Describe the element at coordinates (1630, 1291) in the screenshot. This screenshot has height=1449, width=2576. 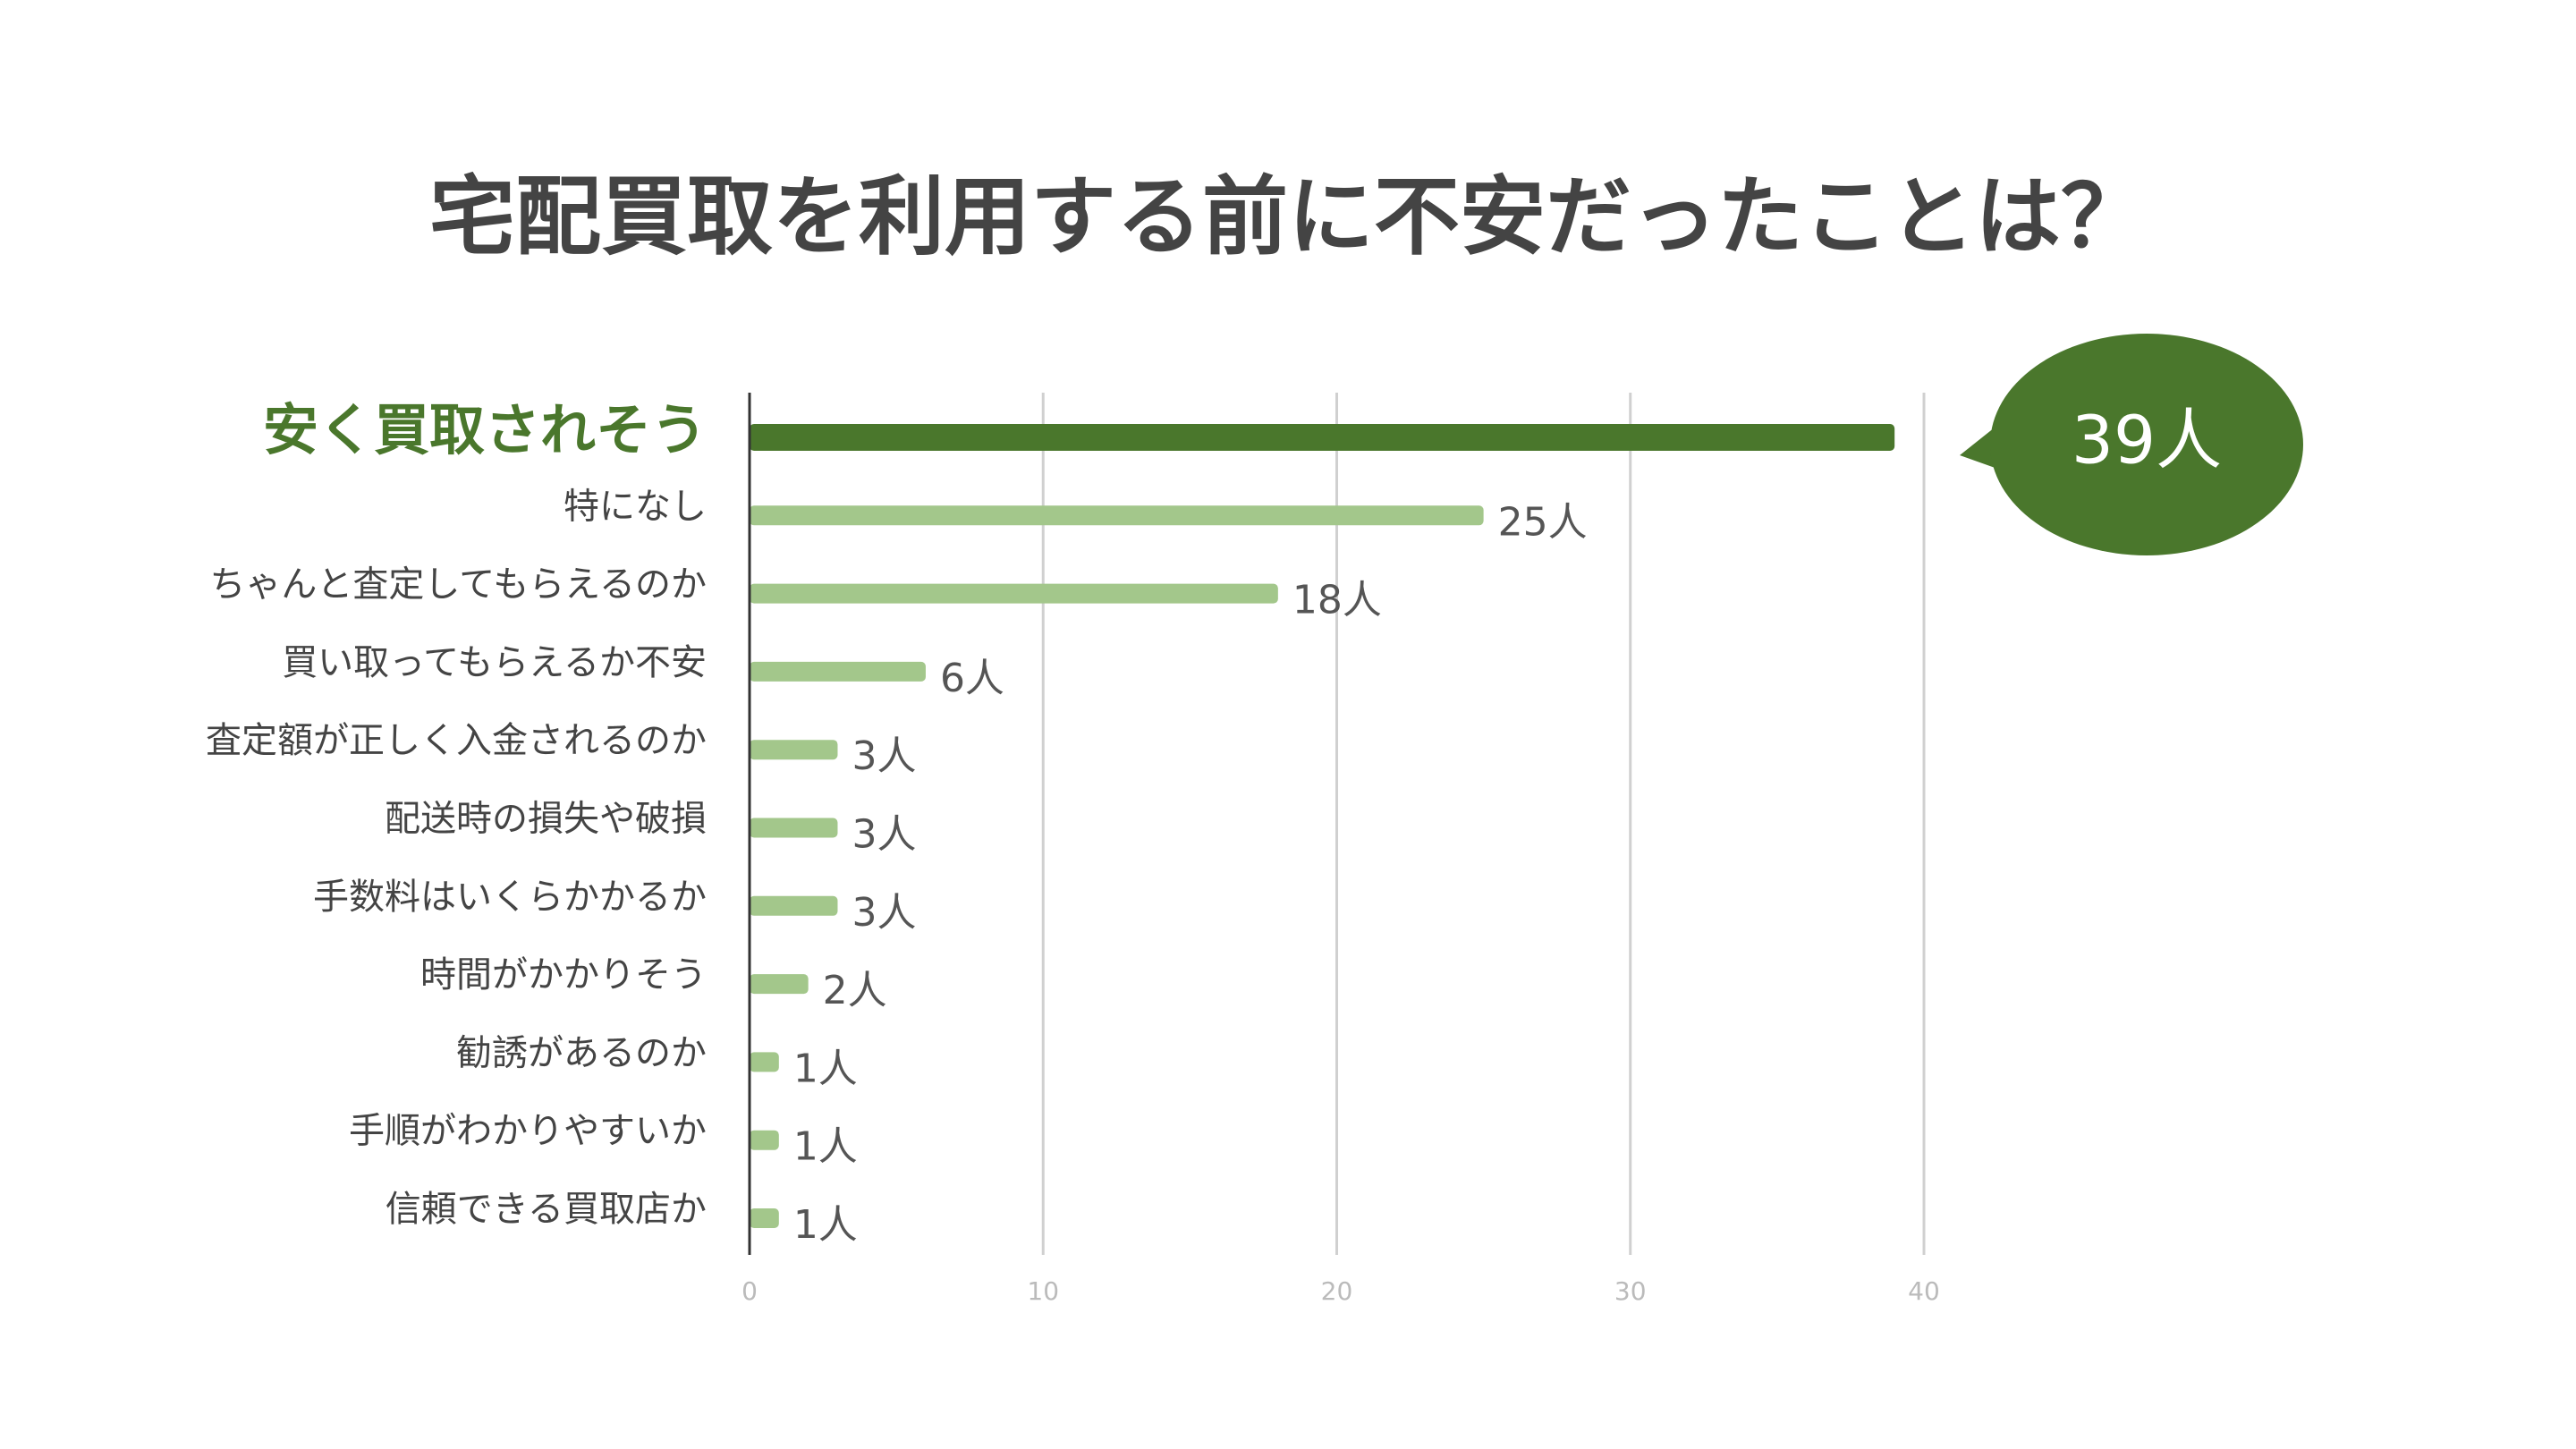
I see `x-tick-label: 30` at that location.